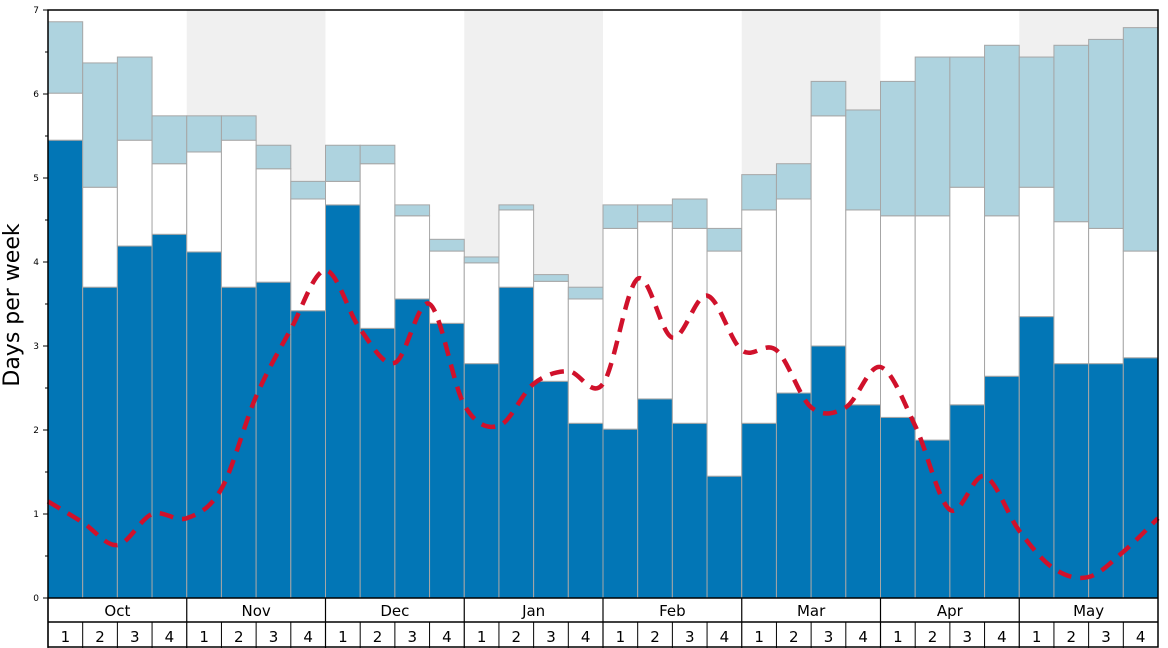 The height and width of the screenshot is (648, 1168). What do you see at coordinates (36, 431) in the screenshot?
I see `y-tick-label: 2` at bounding box center [36, 431].